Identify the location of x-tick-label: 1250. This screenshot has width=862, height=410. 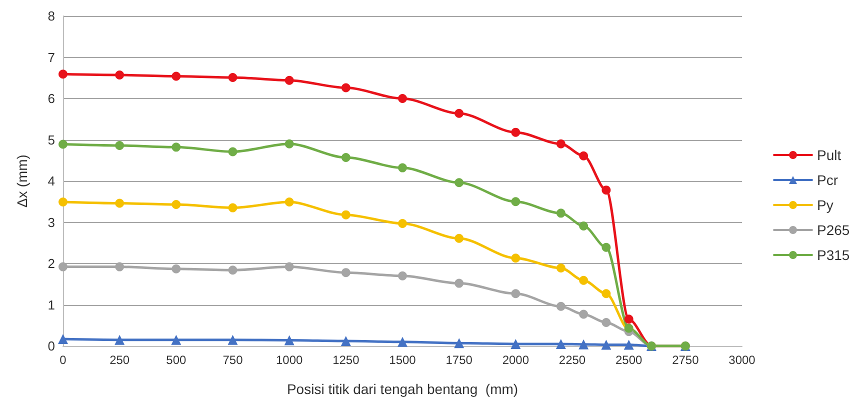
(346, 360).